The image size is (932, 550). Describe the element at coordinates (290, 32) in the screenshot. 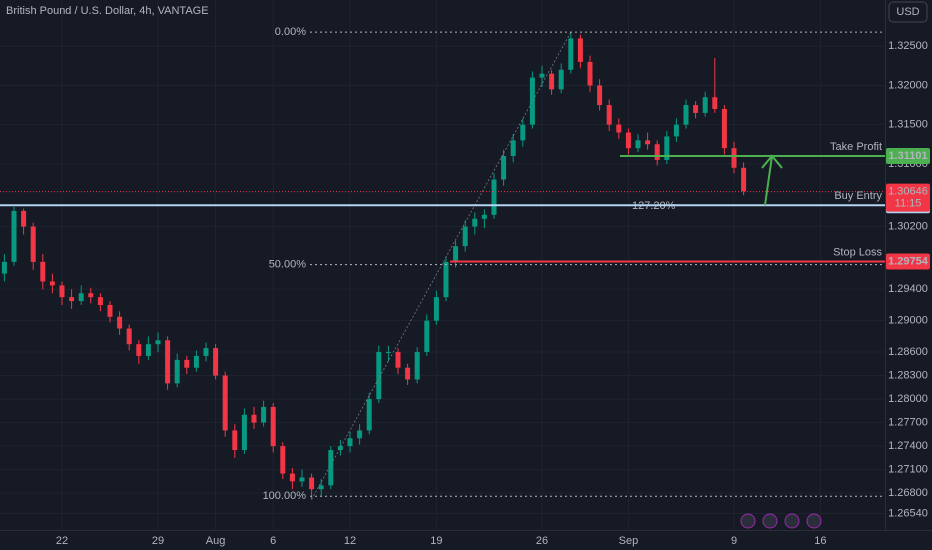

I see `fib-level-label: 0.00%` at that location.